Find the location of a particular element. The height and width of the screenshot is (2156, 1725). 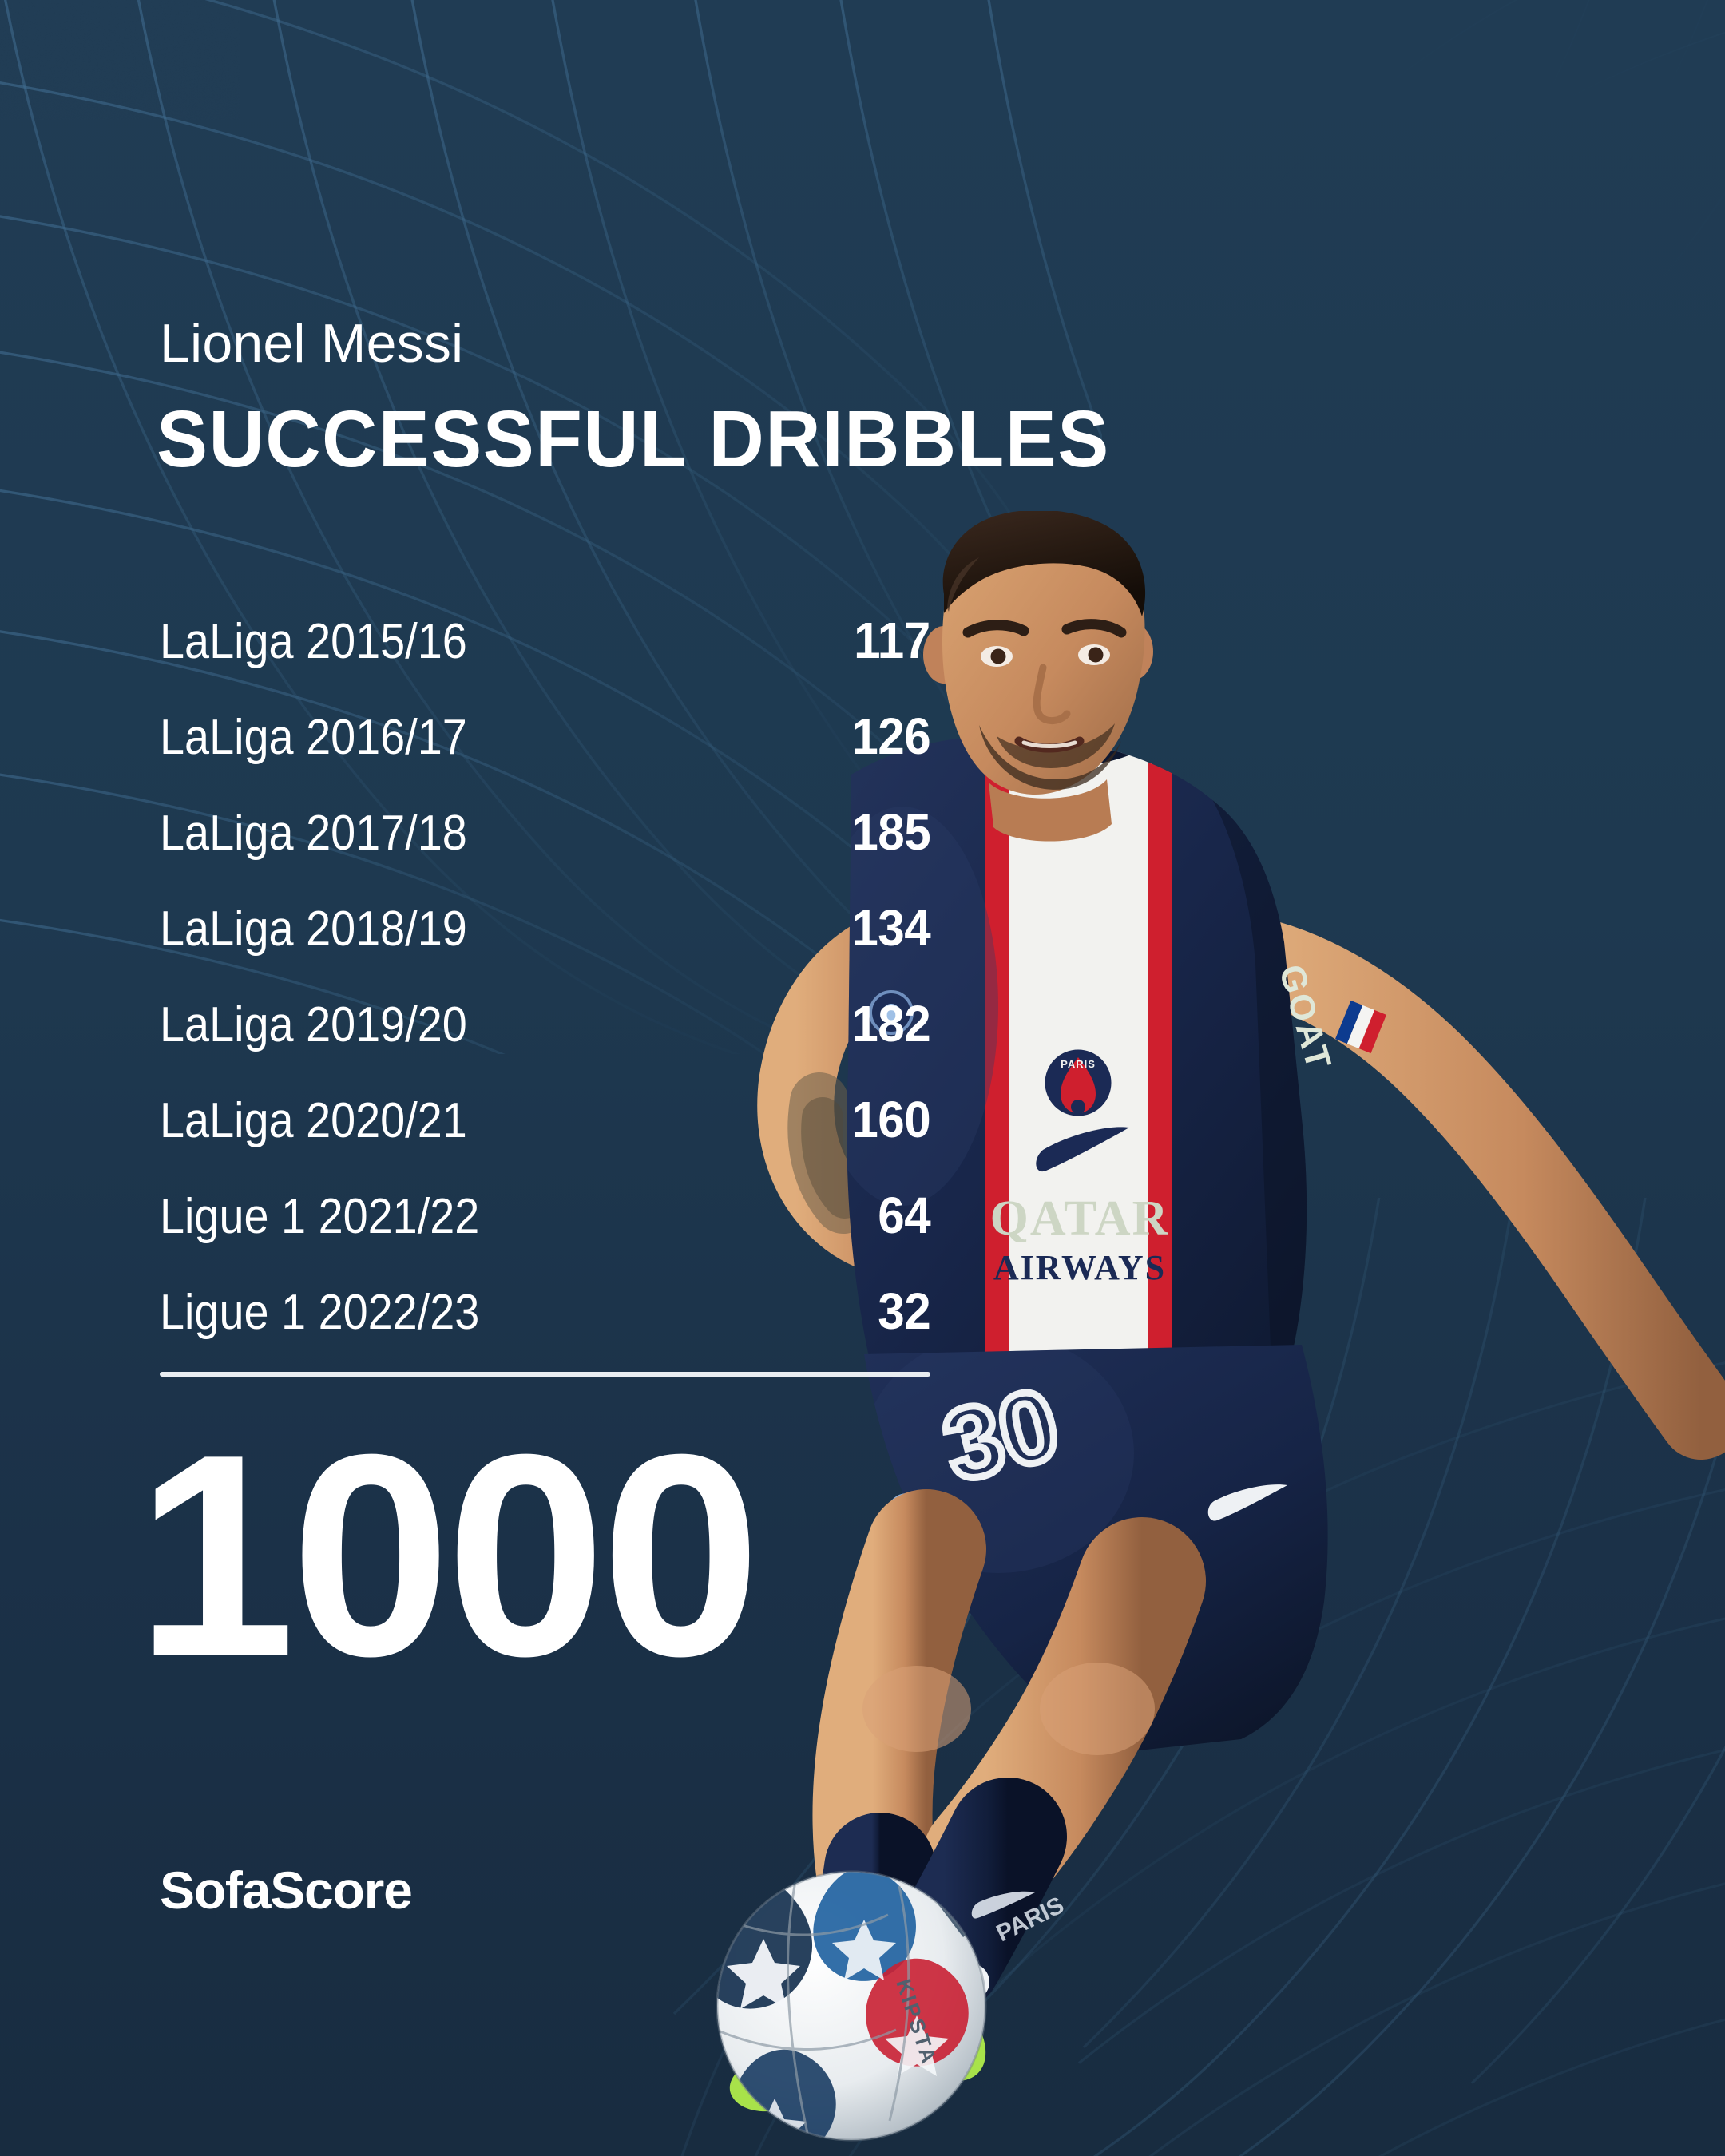

season-label: LaLiga 2016/17 is located at coordinates (314, 737).